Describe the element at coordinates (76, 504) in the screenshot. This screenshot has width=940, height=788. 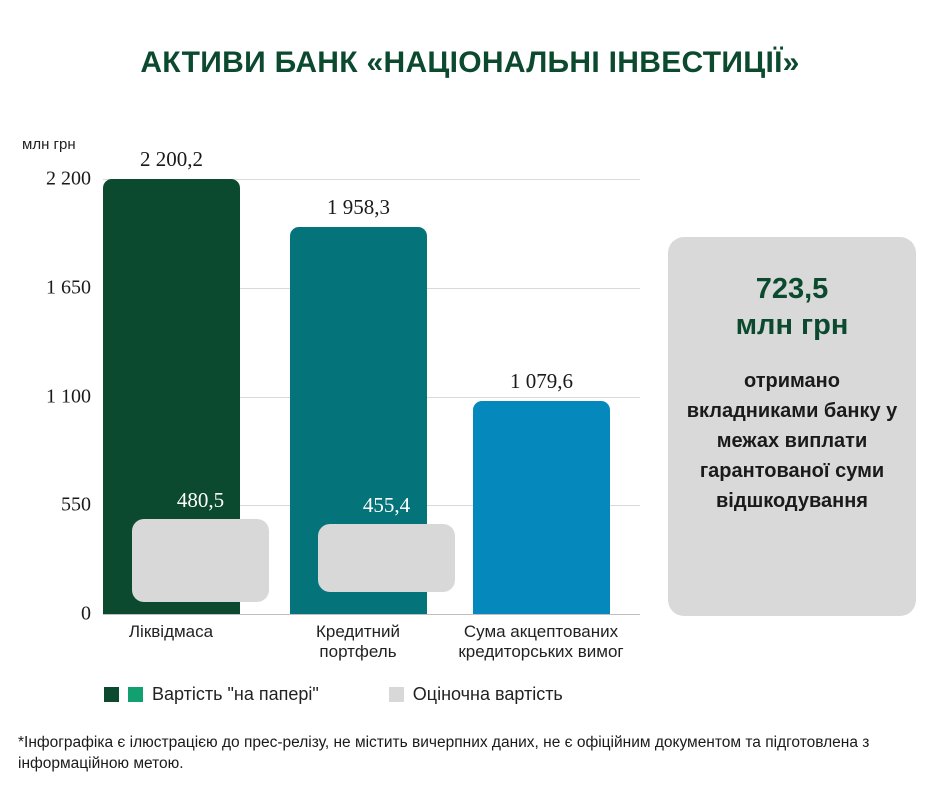
I see `y-tick-label: 550` at that location.